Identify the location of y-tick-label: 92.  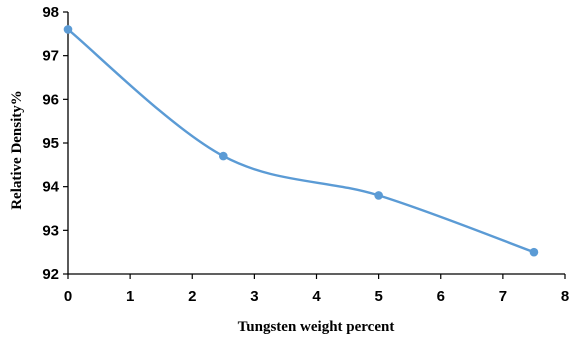
(50, 274).